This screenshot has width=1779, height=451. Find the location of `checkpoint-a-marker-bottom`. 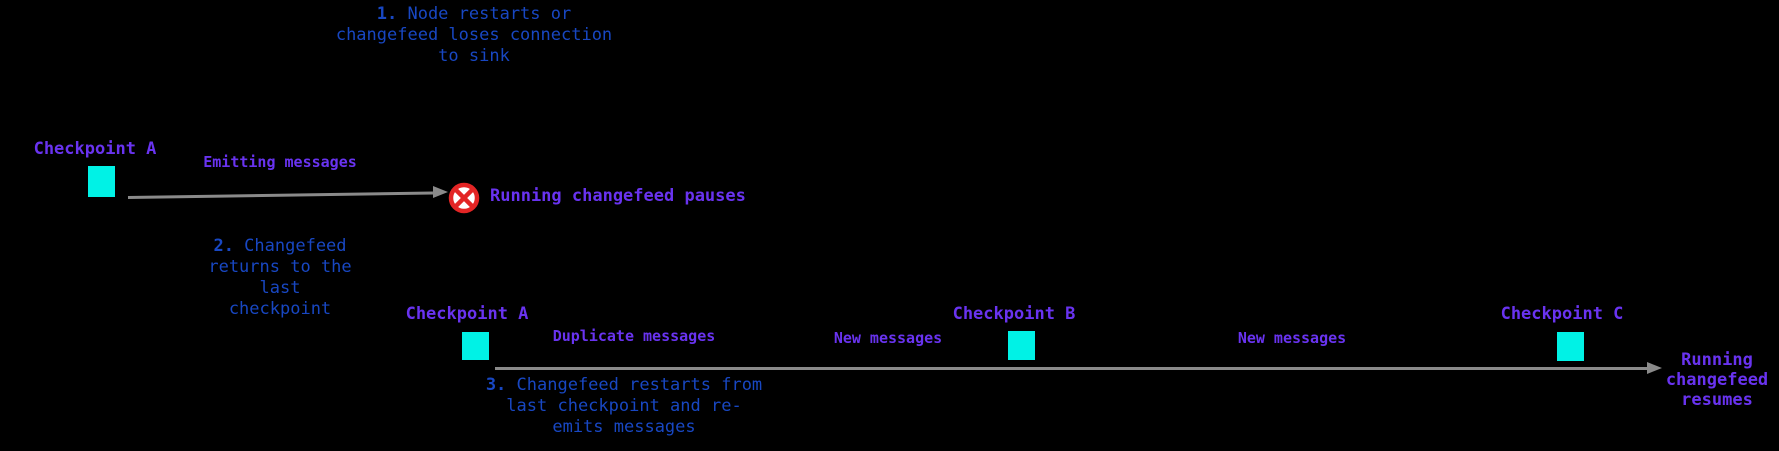

checkpoint-a-marker-bottom is located at coordinates (475, 346).